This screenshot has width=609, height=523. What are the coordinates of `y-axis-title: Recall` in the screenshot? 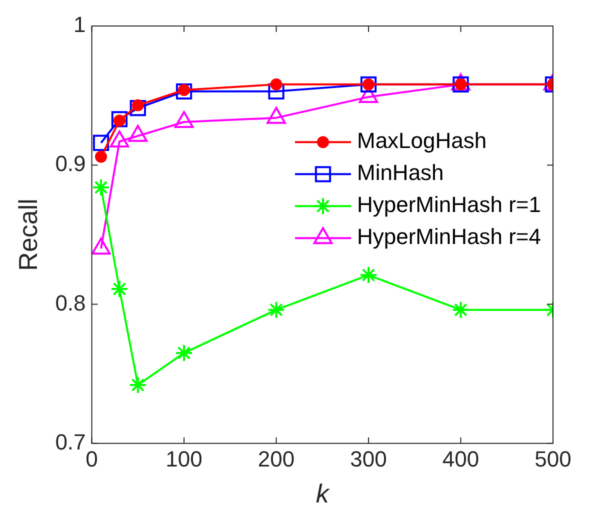 It's located at (27, 234).